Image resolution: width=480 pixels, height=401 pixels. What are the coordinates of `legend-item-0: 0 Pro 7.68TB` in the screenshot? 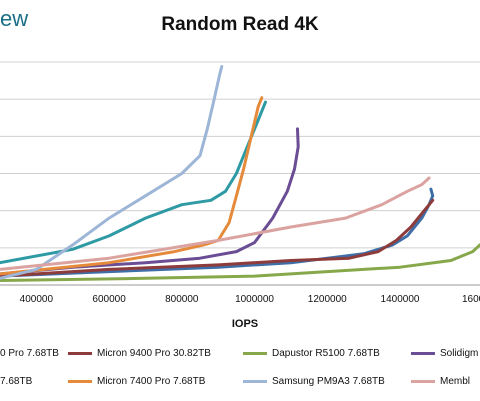 It's located at (29, 353).